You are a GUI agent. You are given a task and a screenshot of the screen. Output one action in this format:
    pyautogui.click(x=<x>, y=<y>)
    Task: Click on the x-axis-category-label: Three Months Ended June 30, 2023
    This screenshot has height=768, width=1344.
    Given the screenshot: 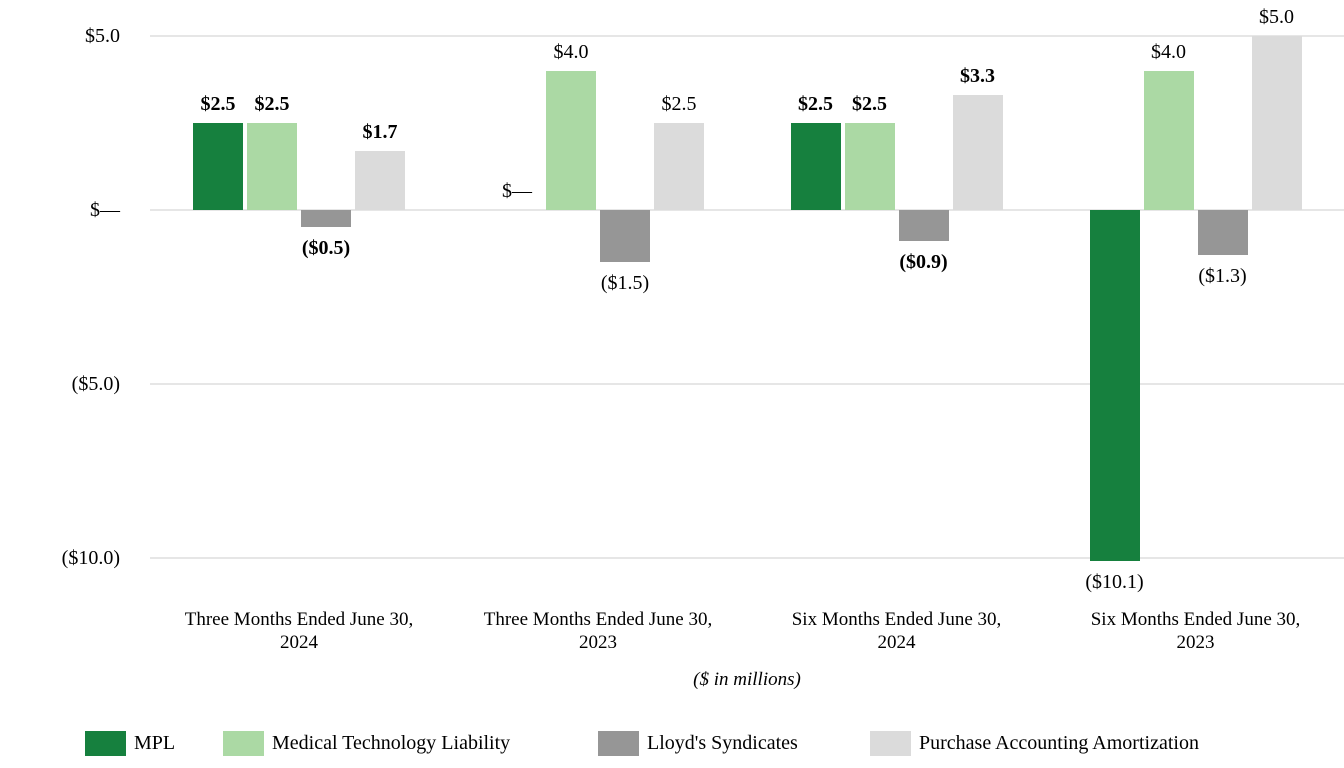 What is the action you would take?
    pyautogui.click(x=598, y=631)
    